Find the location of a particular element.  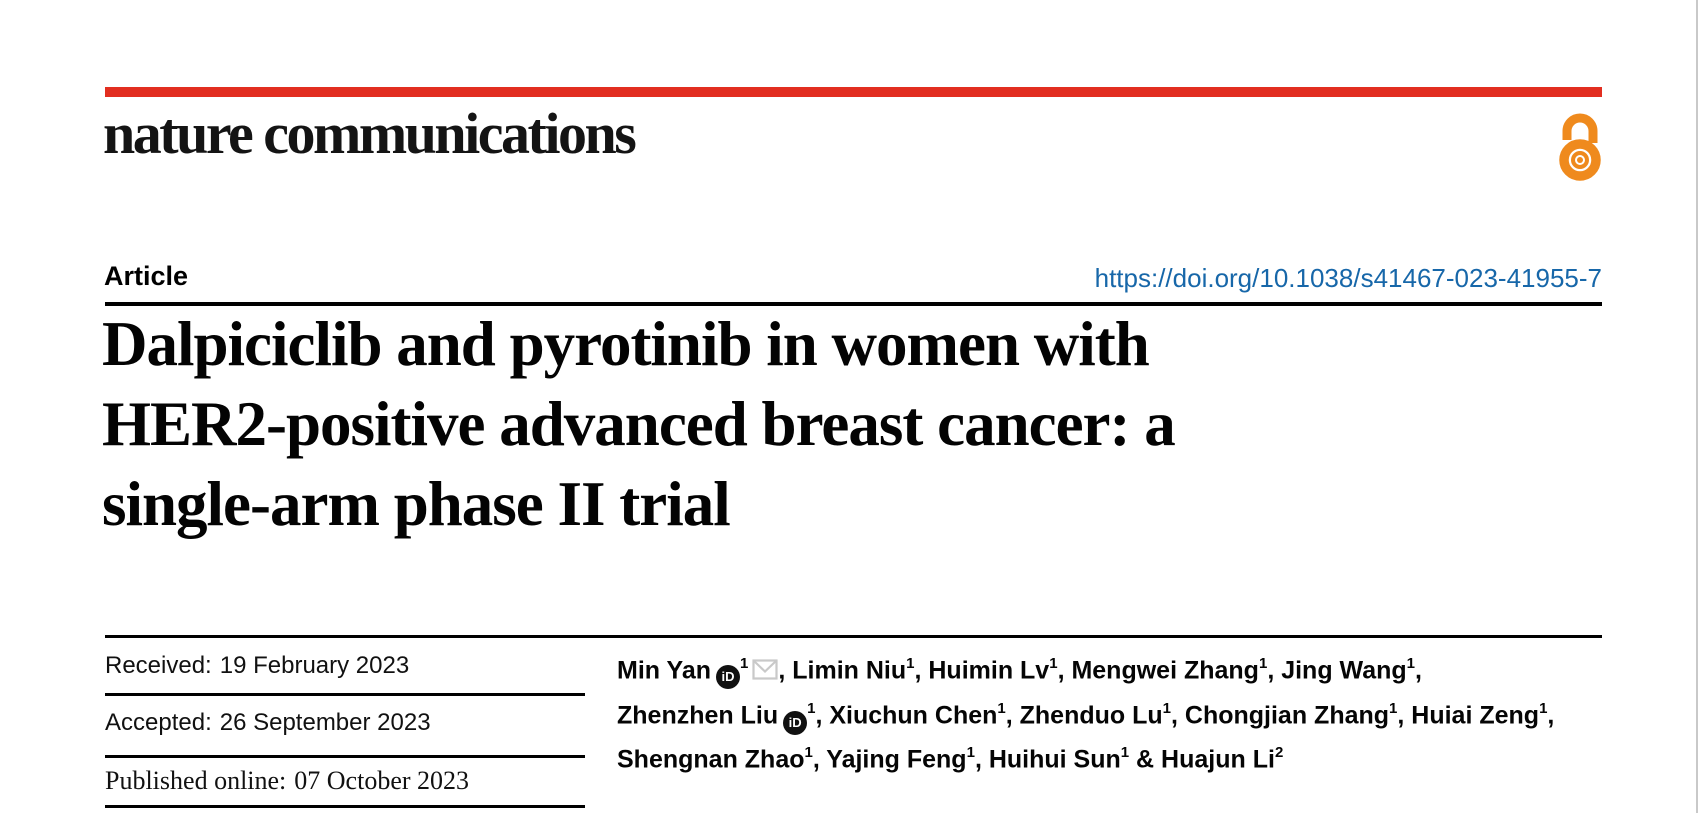

received-date-row: Received: 19 February 2023 is located at coordinates (257, 666).